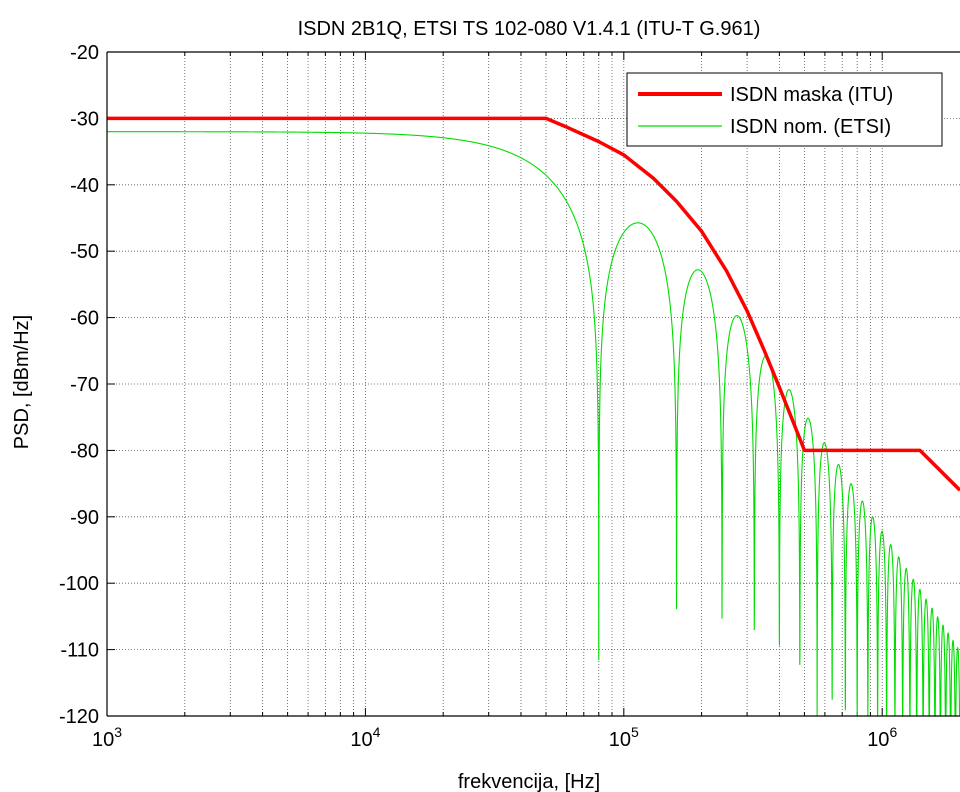 This screenshot has width=960, height=792. I want to click on x-axis-label: frekvencija, [Hz], so click(529, 781).